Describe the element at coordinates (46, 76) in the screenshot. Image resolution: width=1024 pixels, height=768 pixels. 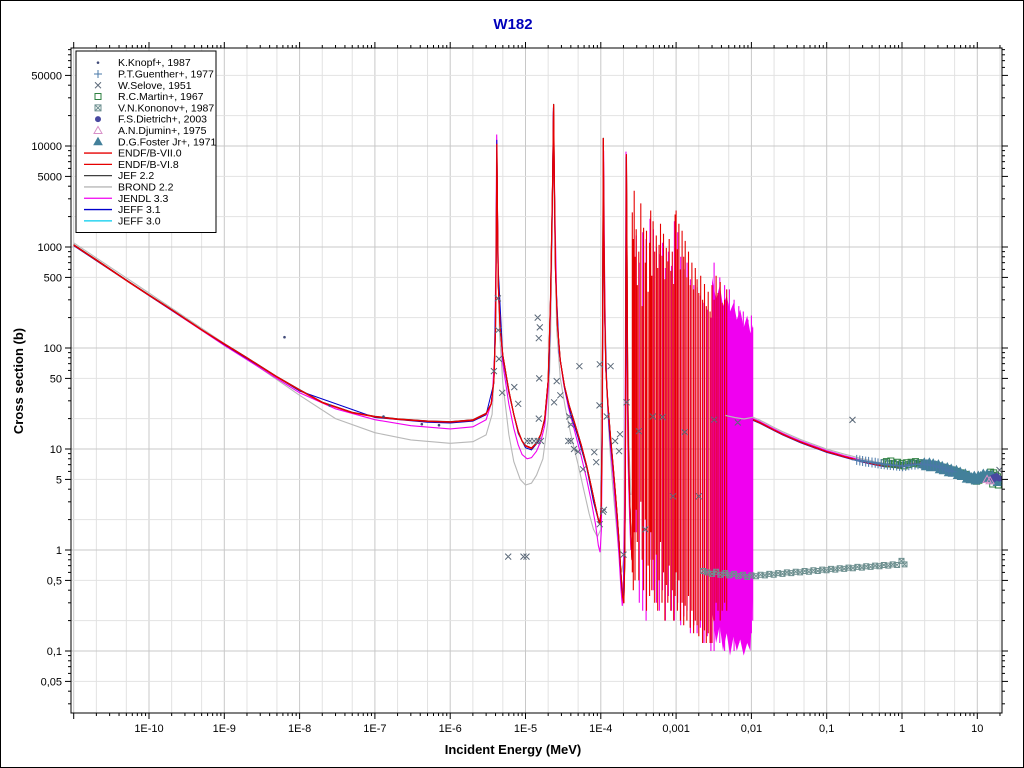
I see `y-tick-50000: 50000` at that location.